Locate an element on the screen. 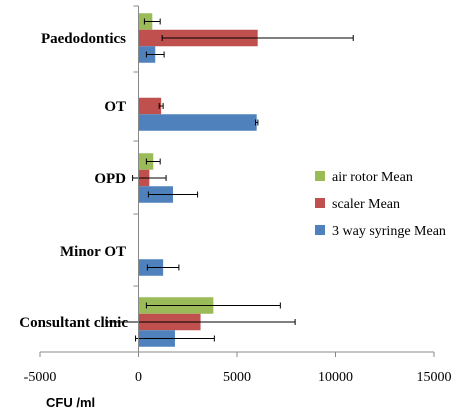  category-label: Paedodontics is located at coordinates (83, 39).